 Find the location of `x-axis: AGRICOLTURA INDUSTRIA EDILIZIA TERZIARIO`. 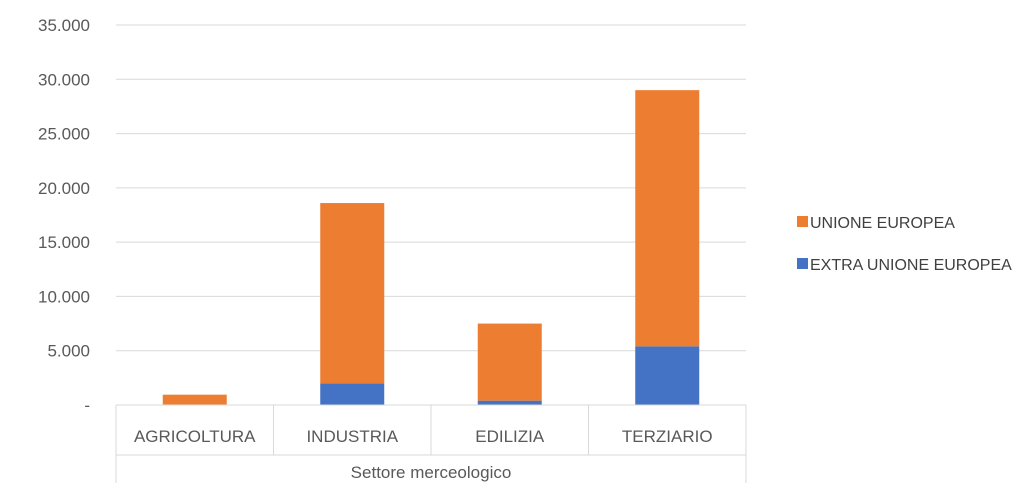

x-axis: AGRICOLTURA INDUSTRIA EDILIZIA TERZIARIO is located at coordinates (431, 443).